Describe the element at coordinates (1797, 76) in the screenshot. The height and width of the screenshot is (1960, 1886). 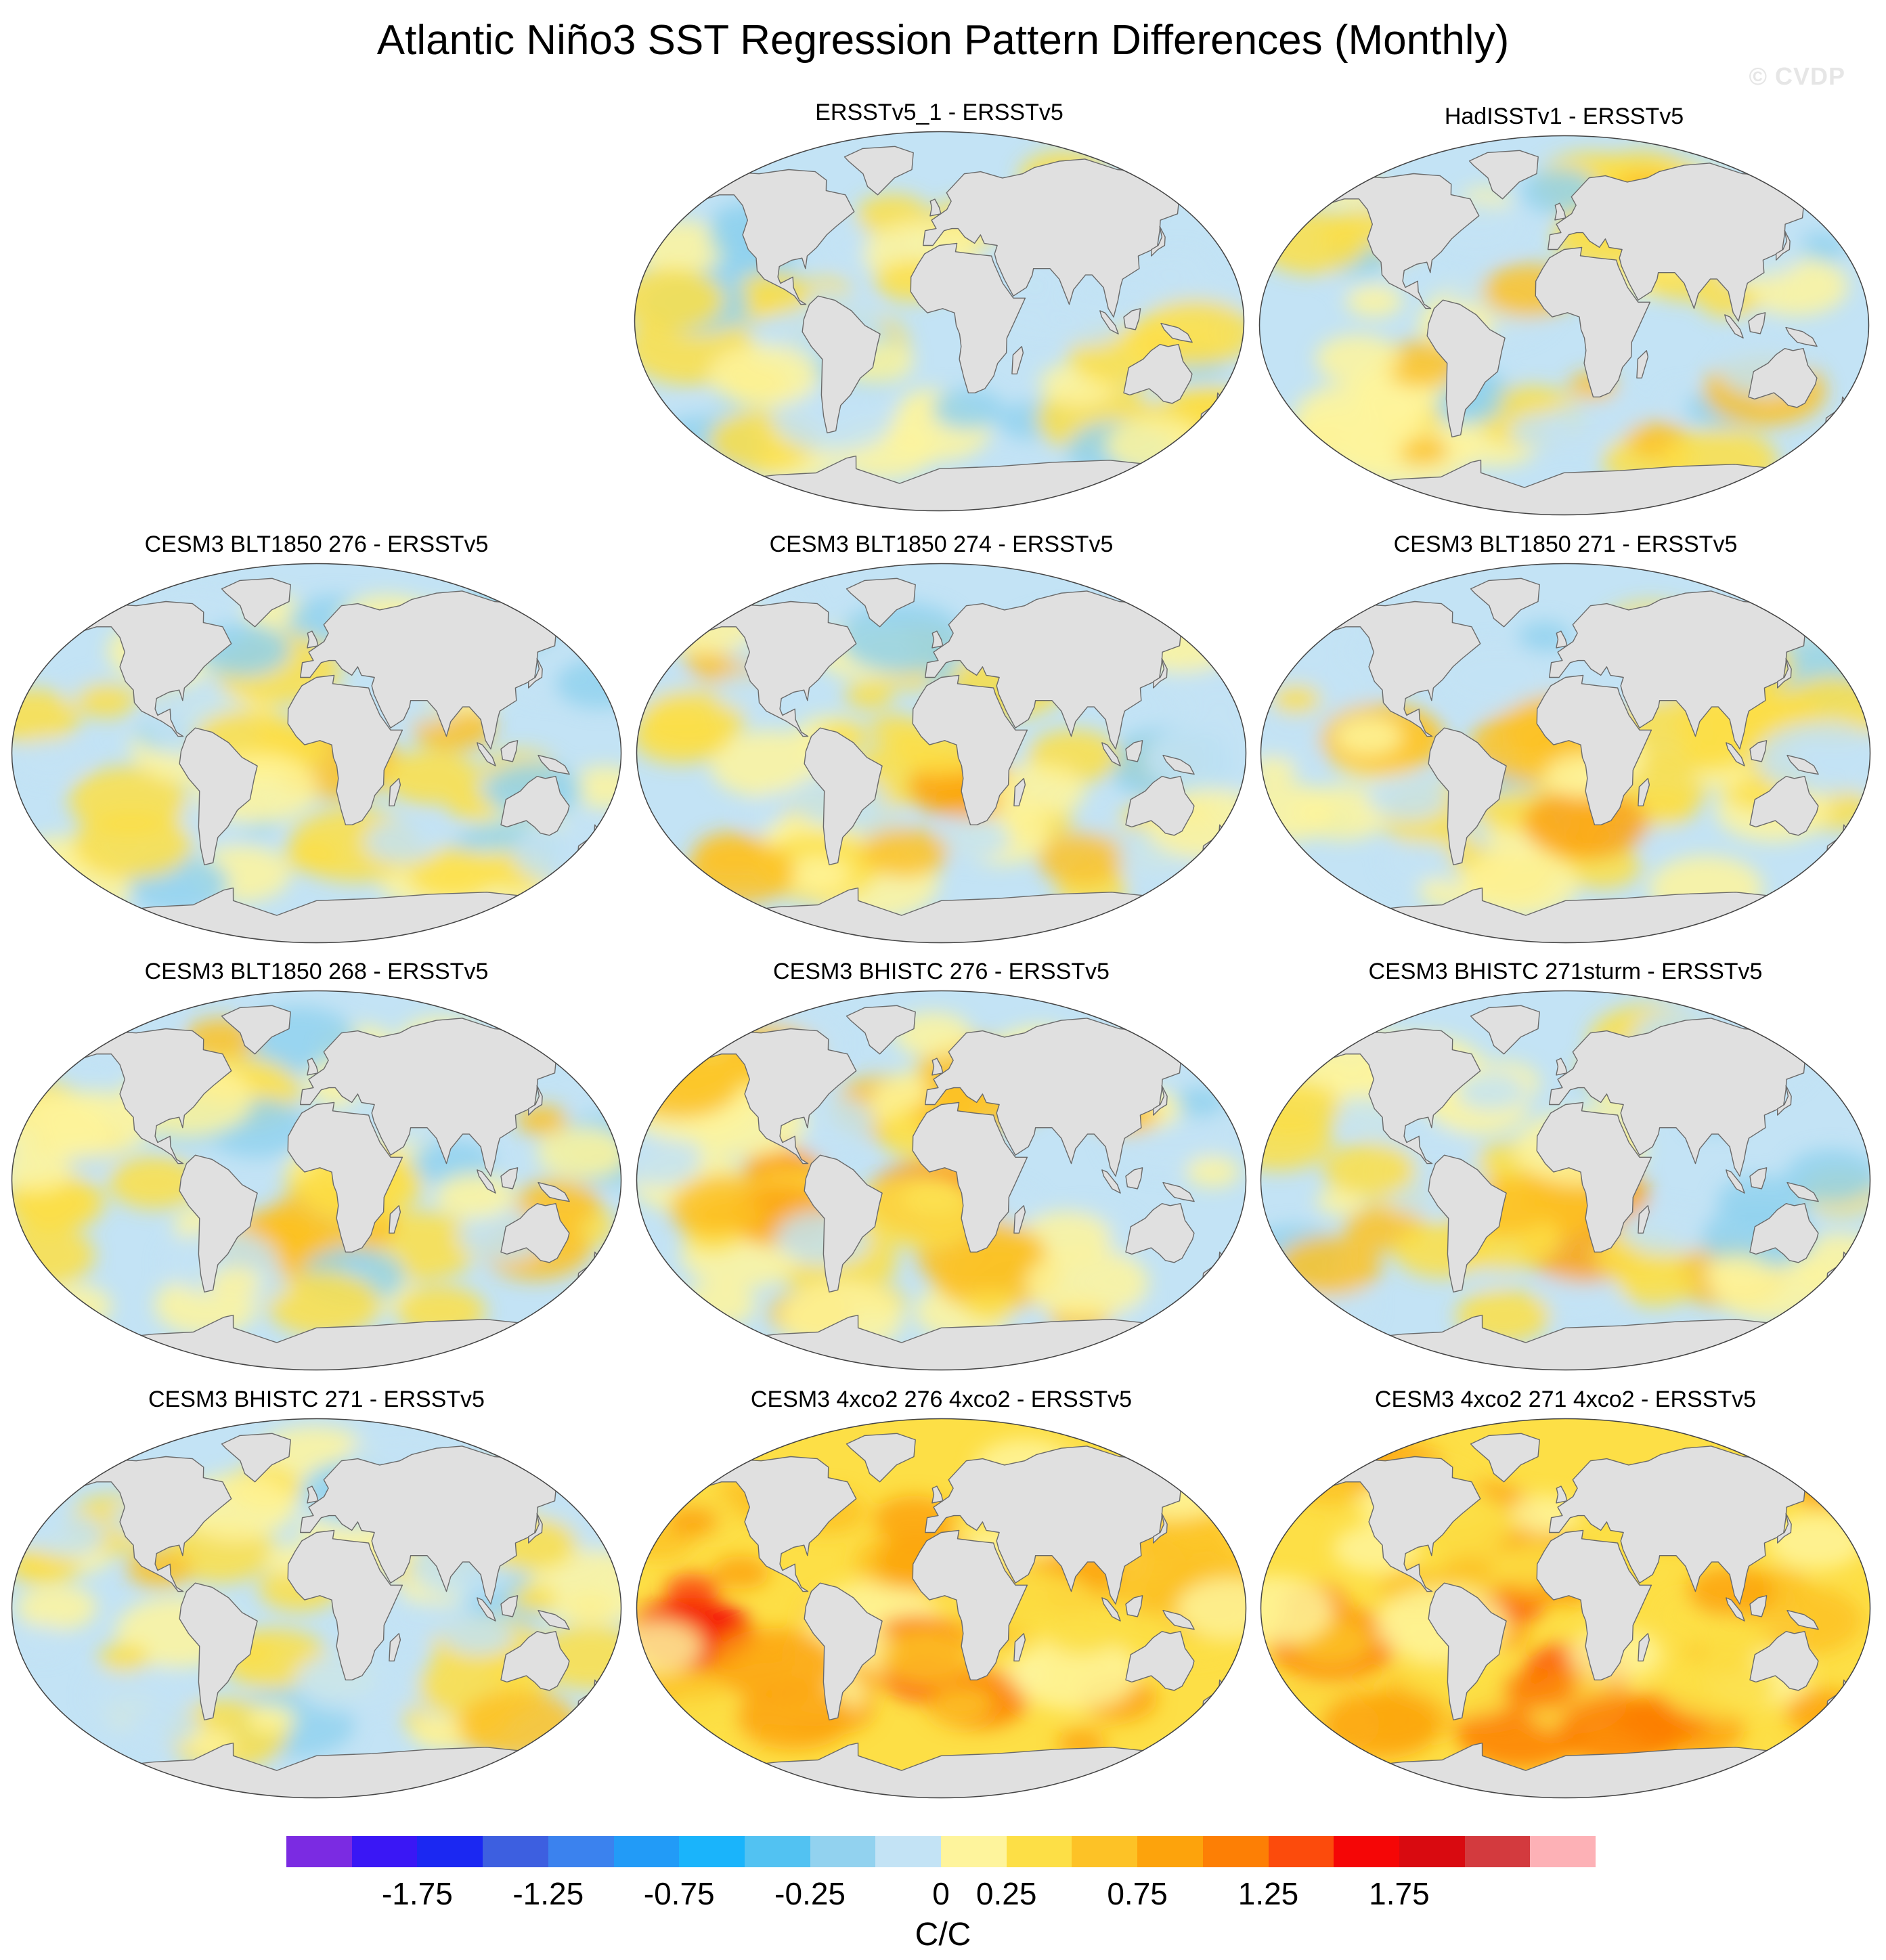
I see `cvdp-credit: © CVDP` at that location.